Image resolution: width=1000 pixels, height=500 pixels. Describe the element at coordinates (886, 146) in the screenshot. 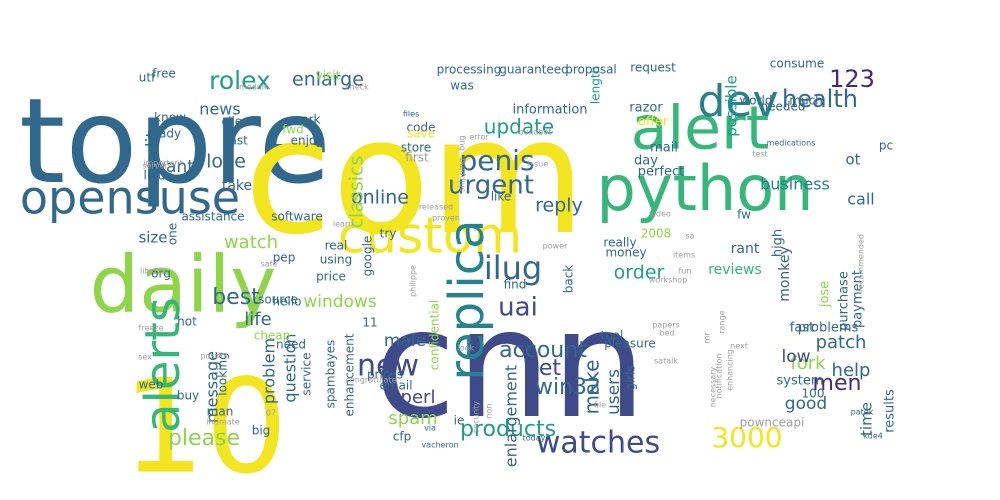

I see `word-pc: pc` at that location.